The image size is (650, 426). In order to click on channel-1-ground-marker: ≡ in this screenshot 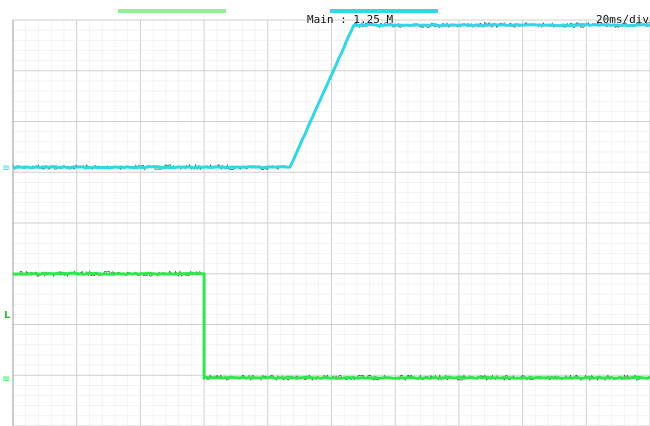, I will do `click(6, 168)`.